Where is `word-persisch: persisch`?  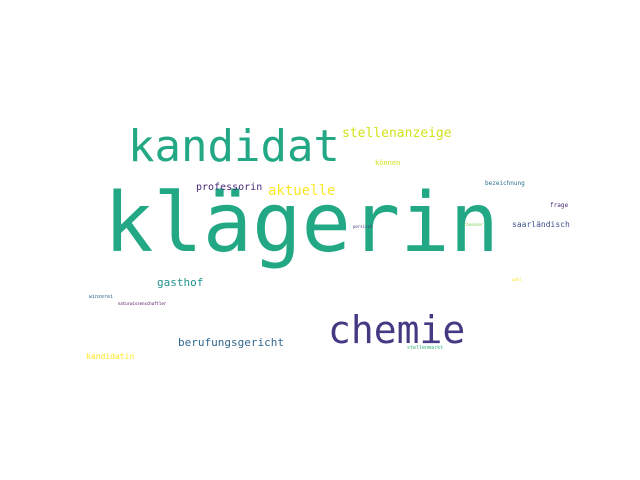
word-persisch: persisch is located at coordinates (363, 226).